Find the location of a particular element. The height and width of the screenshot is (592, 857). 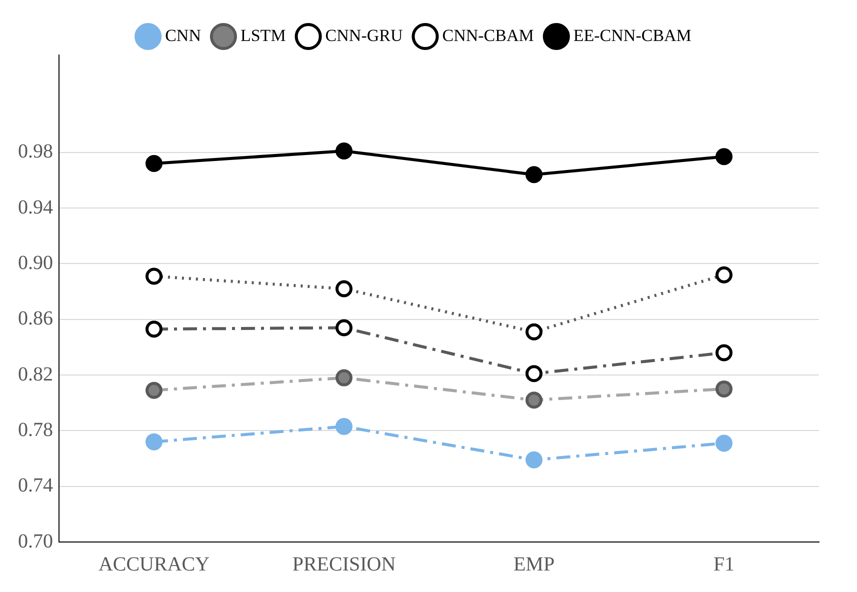

legend-label: CNN is located at coordinates (183, 35).